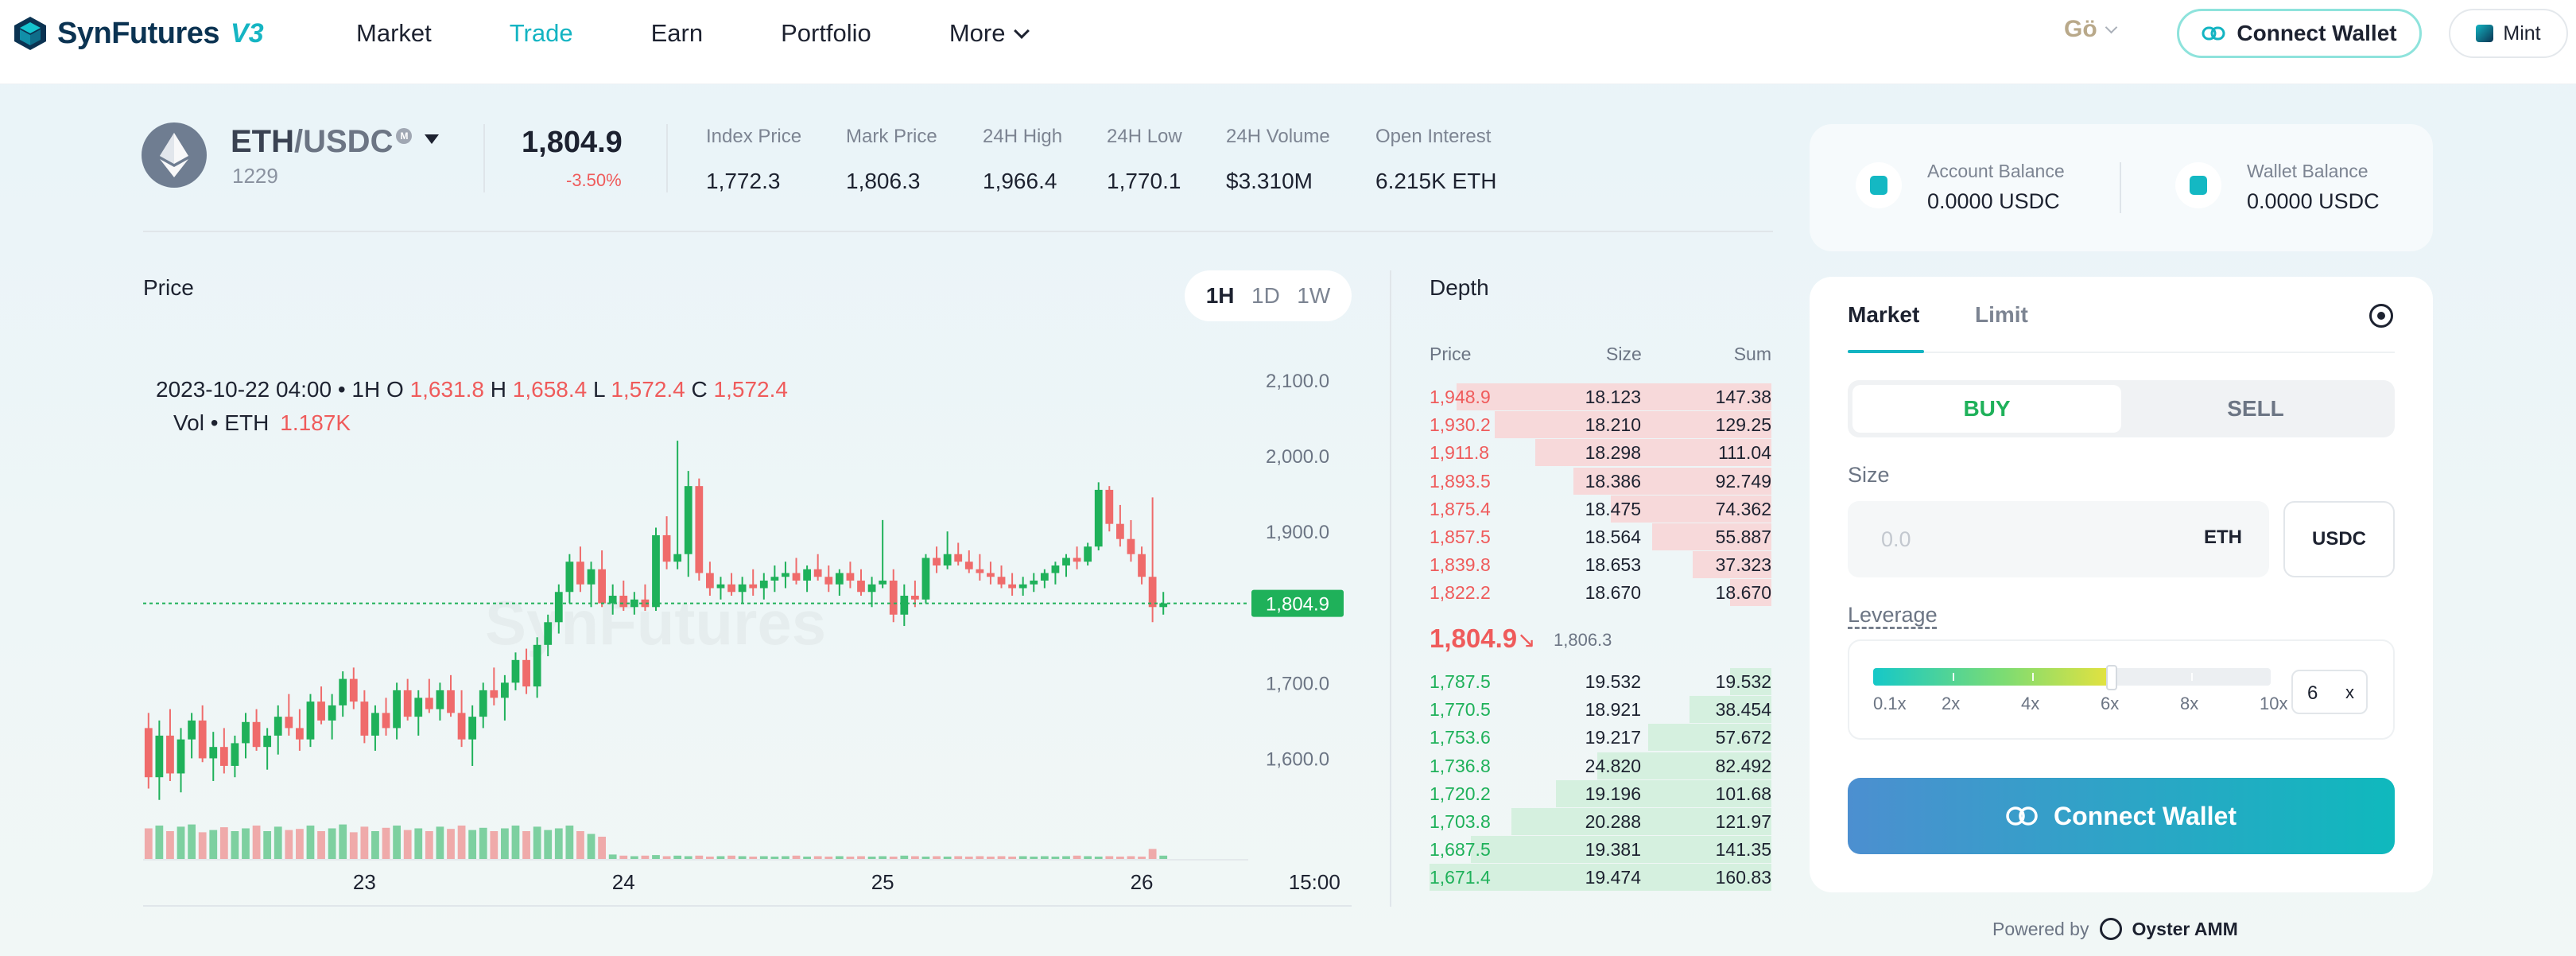 The width and height of the screenshot is (2576, 956). What do you see at coordinates (1601, 793) in the screenshot?
I see `bid-row: 1,720.2 19.196 101.68` at bounding box center [1601, 793].